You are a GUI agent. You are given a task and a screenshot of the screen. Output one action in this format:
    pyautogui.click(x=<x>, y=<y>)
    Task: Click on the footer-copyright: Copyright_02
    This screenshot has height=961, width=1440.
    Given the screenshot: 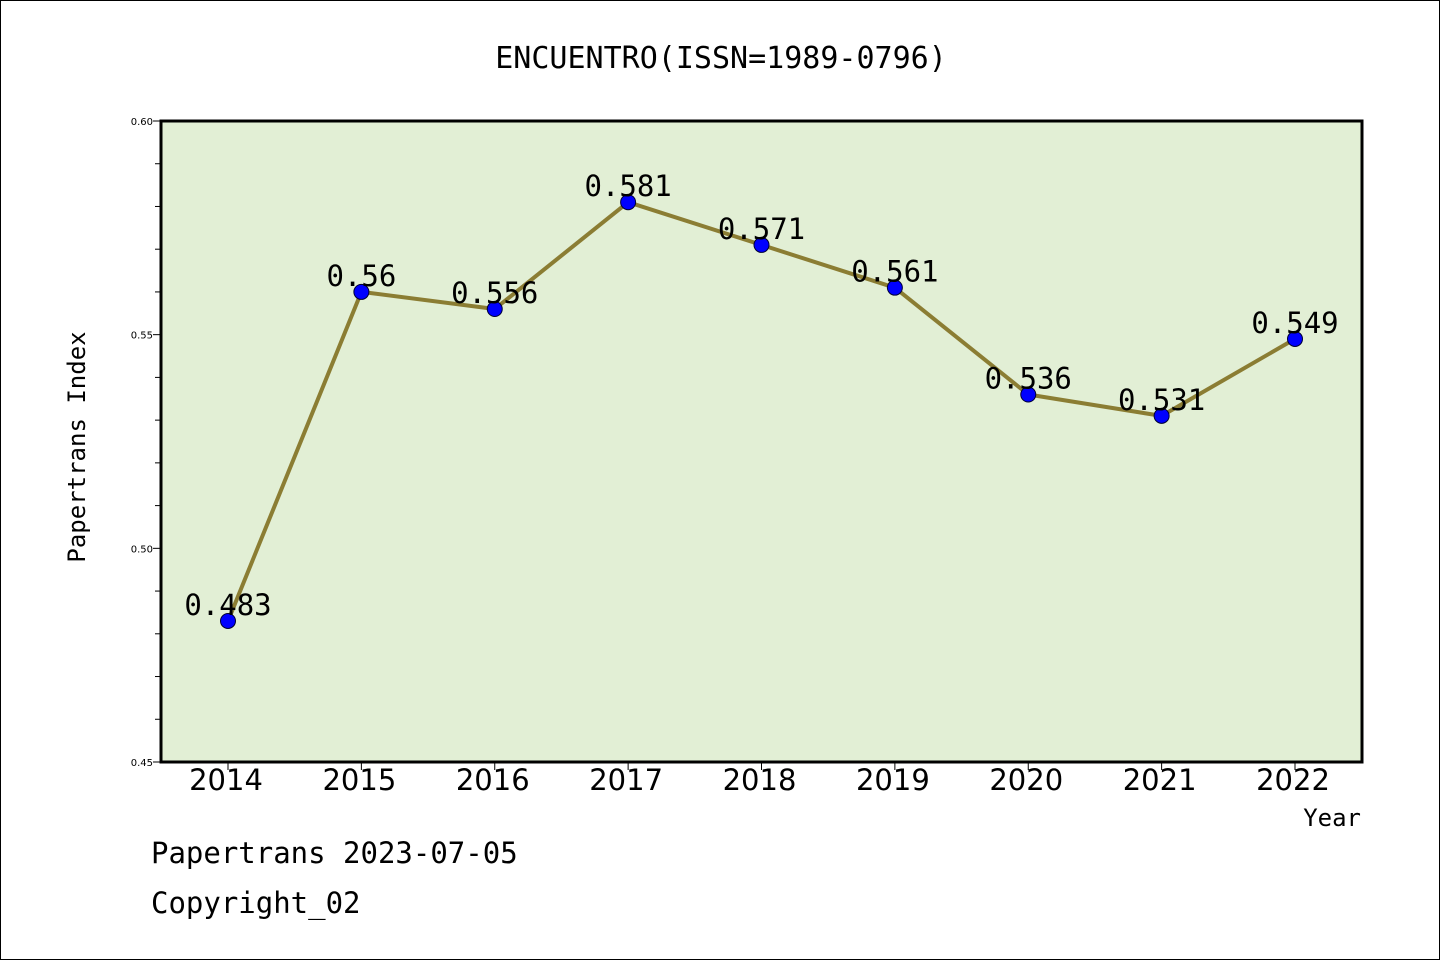 What is the action you would take?
    pyautogui.click(x=256, y=903)
    